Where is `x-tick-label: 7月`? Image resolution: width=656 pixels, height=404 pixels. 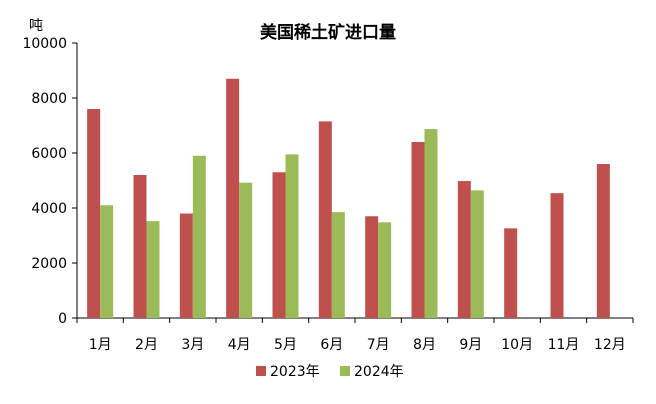 x-tick-label: 7月 is located at coordinates (378, 345).